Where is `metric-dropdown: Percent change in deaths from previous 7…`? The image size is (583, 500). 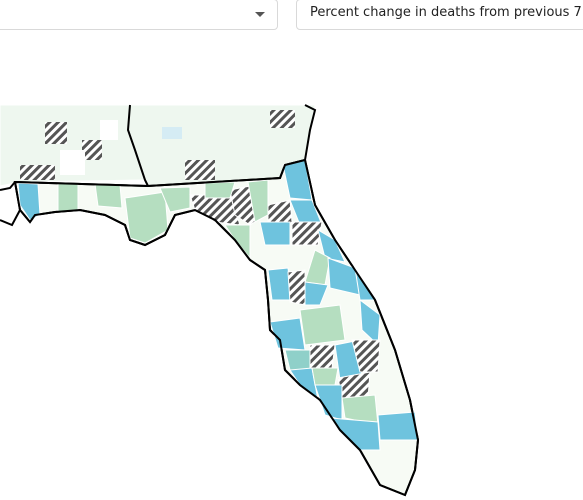 metric-dropdown: Percent change in deaths from previous 7… is located at coordinates (439, 15).